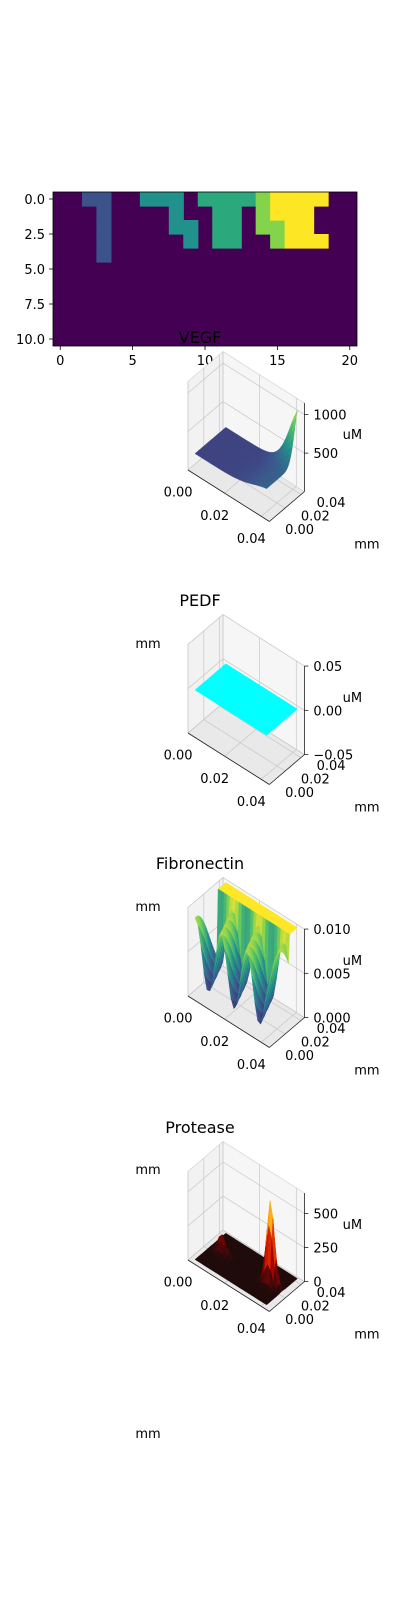  I want to click on z-tick-label: 0.000, so click(331, 1019).